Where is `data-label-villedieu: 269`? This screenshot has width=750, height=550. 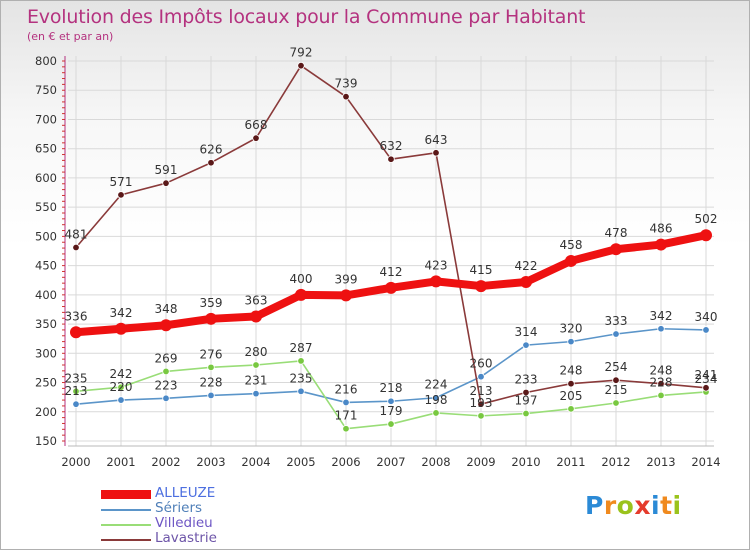
data-label-villedieu: 269 is located at coordinates (166, 358).